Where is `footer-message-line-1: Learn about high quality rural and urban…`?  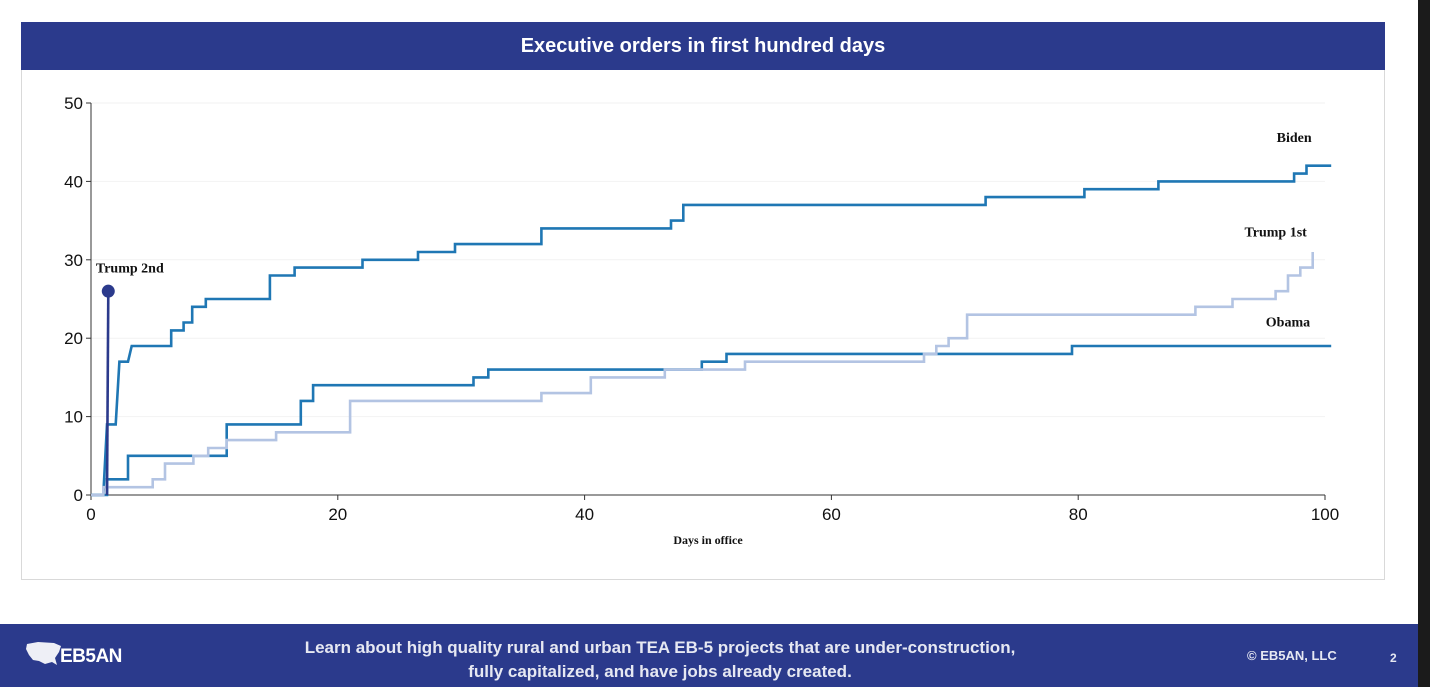
footer-message-line-1: Learn about high quality rural and urban… is located at coordinates (660, 647).